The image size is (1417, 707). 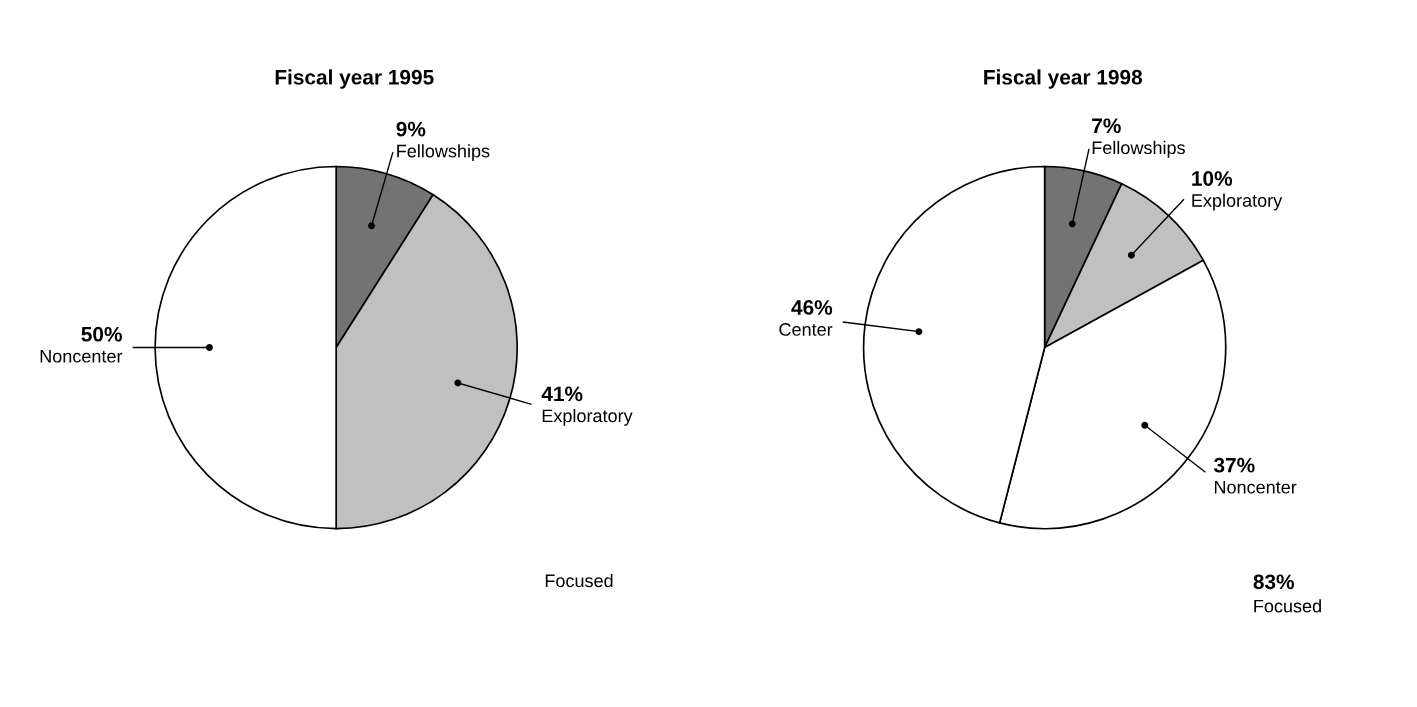 I want to click on data-label: 7%, so click(x=1106, y=126).